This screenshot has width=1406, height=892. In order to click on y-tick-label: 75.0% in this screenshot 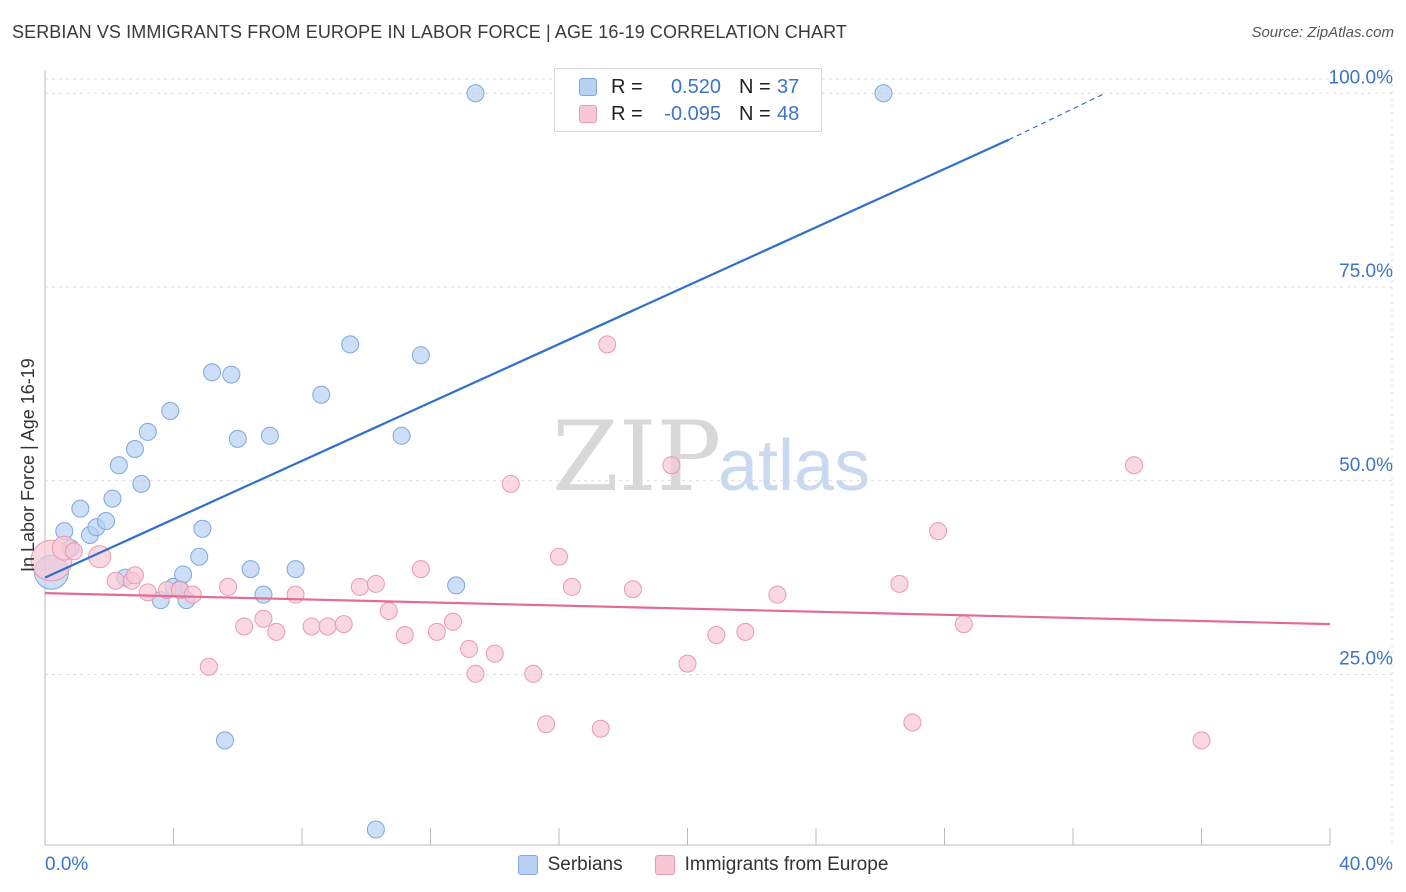, I will do `click(1366, 271)`.